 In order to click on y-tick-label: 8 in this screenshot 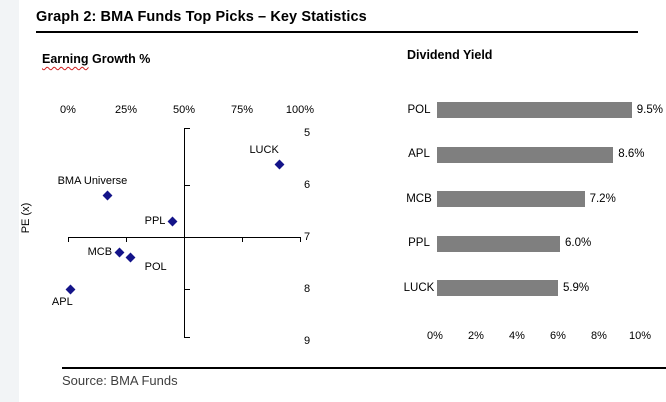, I will do `click(307, 289)`.